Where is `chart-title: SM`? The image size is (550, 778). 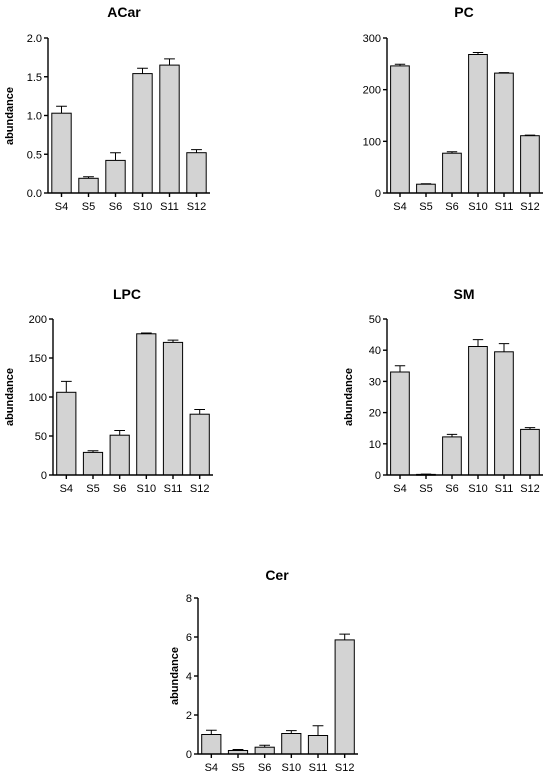
chart-title: SM is located at coordinates (464, 294).